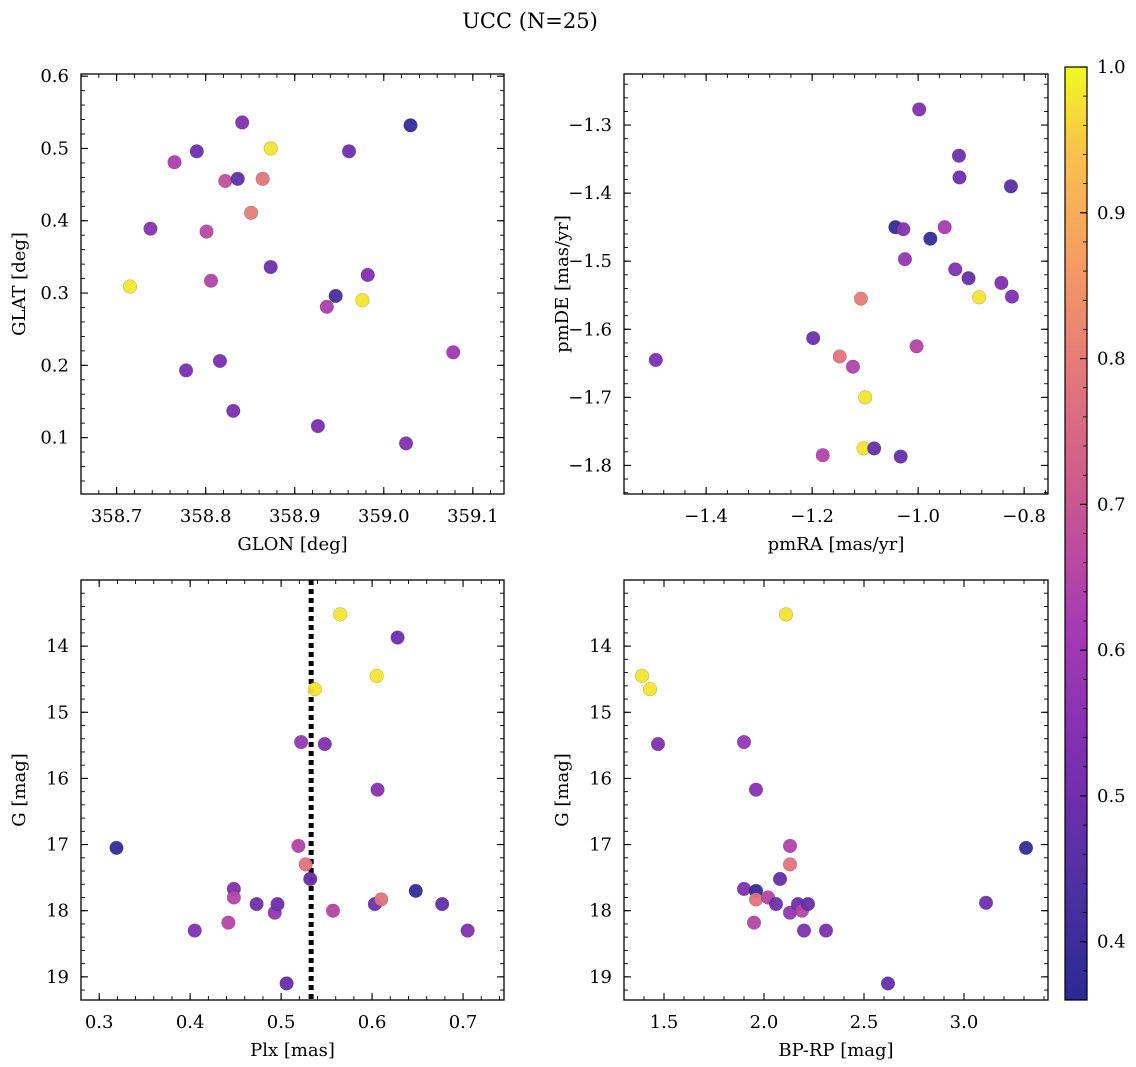  Describe the element at coordinates (1024, 516) in the screenshot. I see `x-tick-label: −0.8` at that location.